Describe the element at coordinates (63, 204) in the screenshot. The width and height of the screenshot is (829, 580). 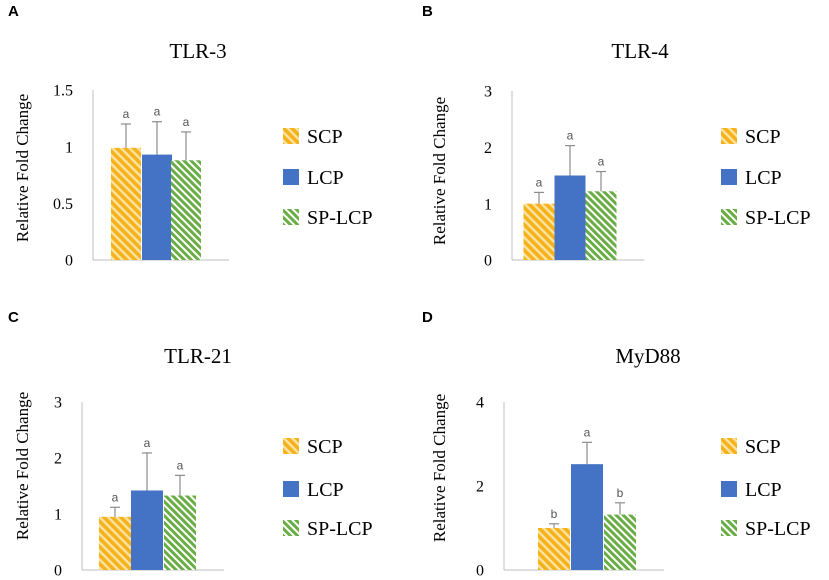
I see `y-tick-label: 0.5` at that location.